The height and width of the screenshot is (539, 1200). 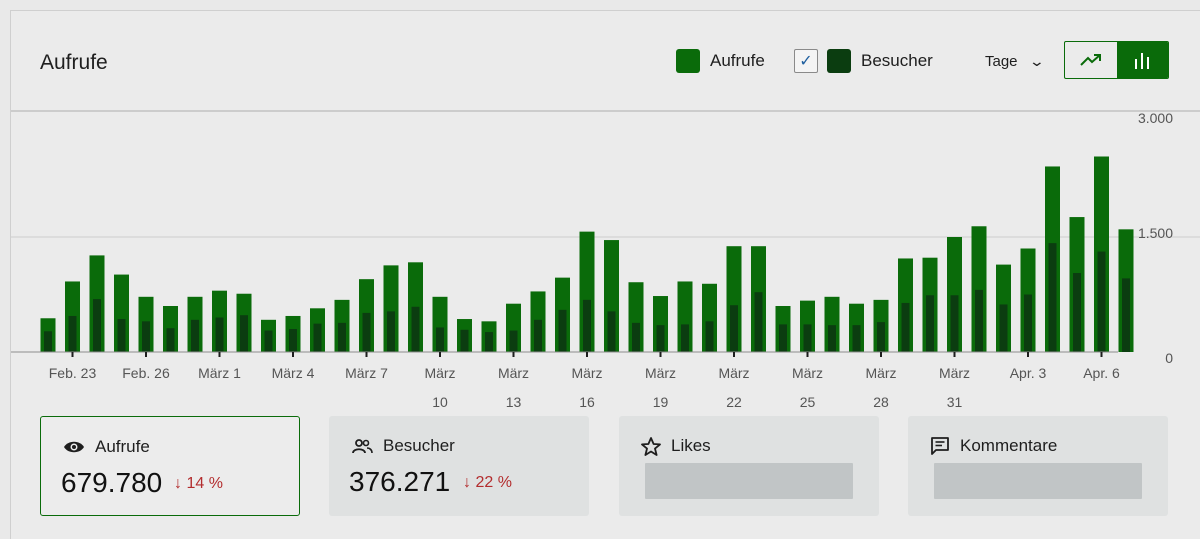 I want to click on y-tick-label: 1.500, so click(x=1155, y=233).